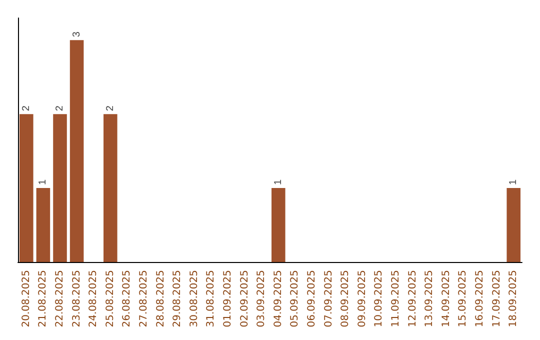 The height and width of the screenshot is (340, 540). What do you see at coordinates (412, 299) in the screenshot?
I see `x-tick-label: 12.09.2025` at bounding box center [412, 299].